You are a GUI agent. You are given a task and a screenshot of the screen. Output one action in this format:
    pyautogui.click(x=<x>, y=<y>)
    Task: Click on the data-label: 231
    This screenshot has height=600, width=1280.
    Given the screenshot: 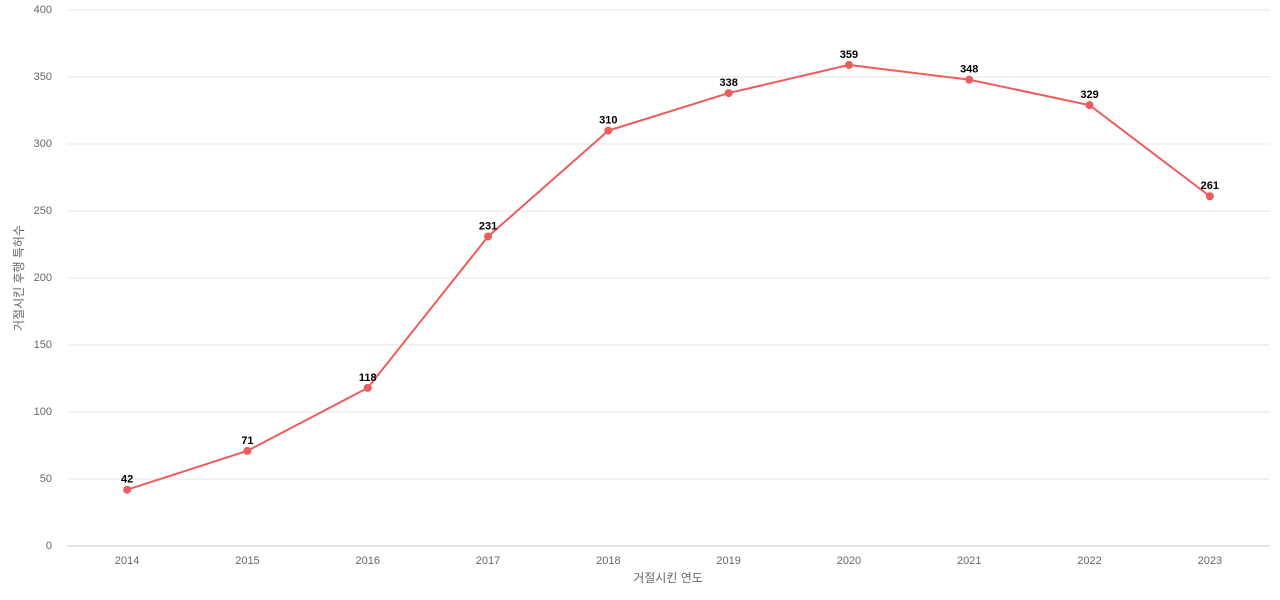 What is the action you would take?
    pyautogui.click(x=488, y=226)
    